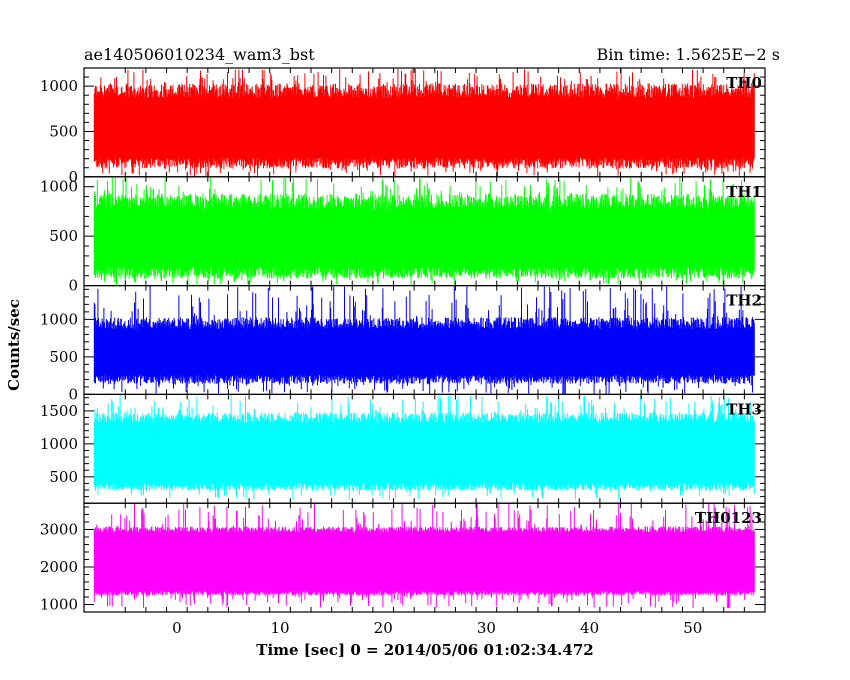  I want to click on panel-label-th2: TH2, so click(744, 301).